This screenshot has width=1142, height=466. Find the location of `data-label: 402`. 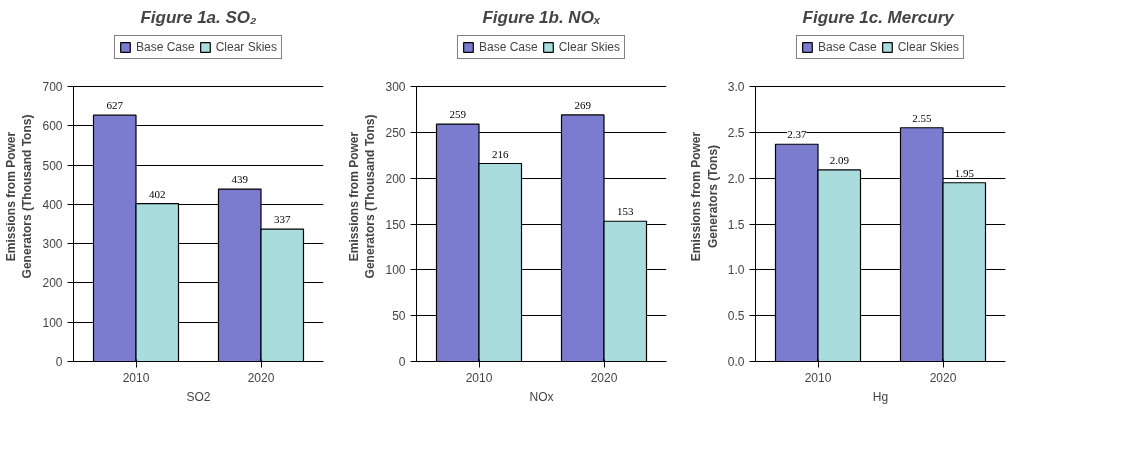

data-label: 402 is located at coordinates (157, 193).